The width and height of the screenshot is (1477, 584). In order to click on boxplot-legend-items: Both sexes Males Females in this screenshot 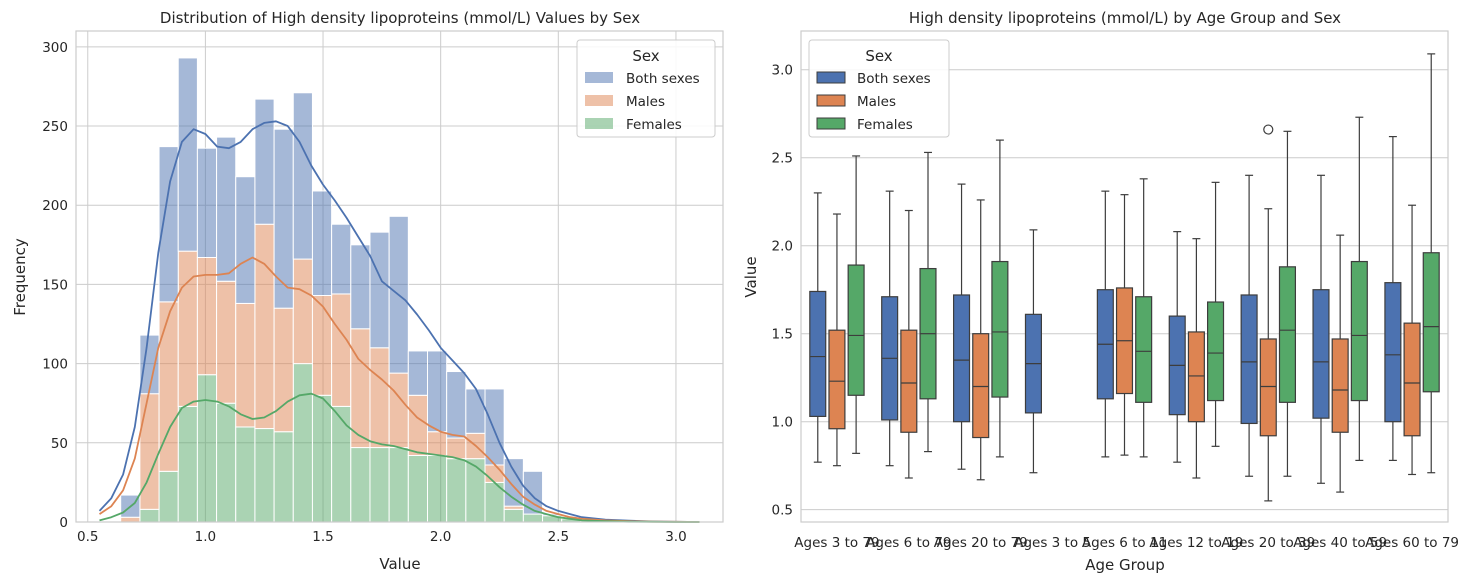, I will do `click(873, 102)`.